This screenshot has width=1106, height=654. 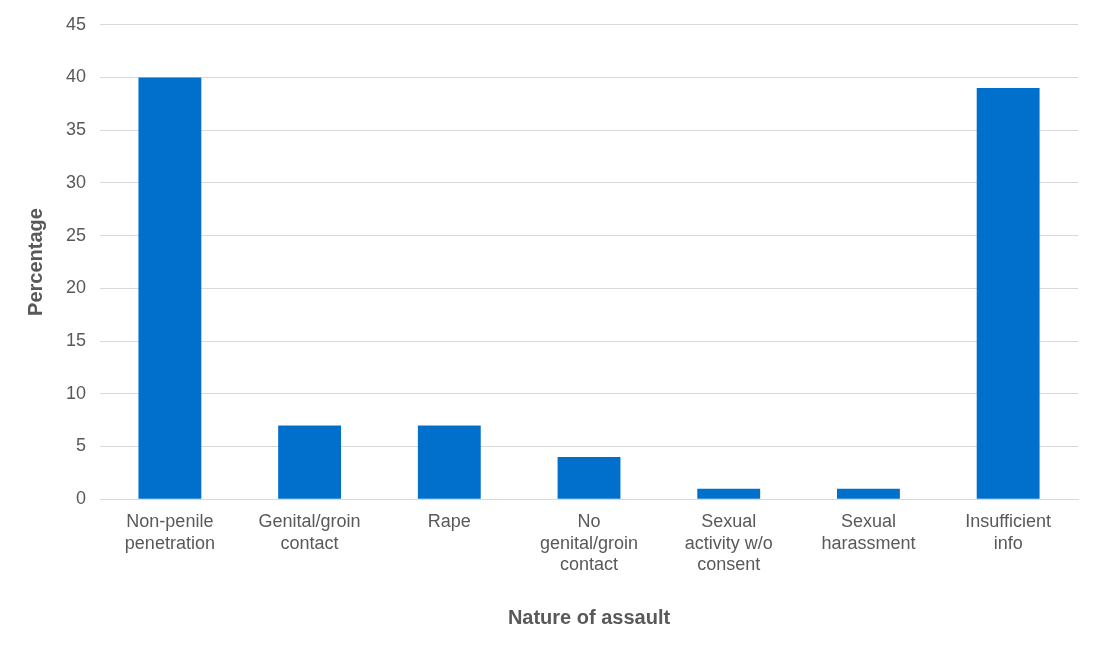 I want to click on x-tick-label: No genital/groin contact, so click(x=589, y=542).